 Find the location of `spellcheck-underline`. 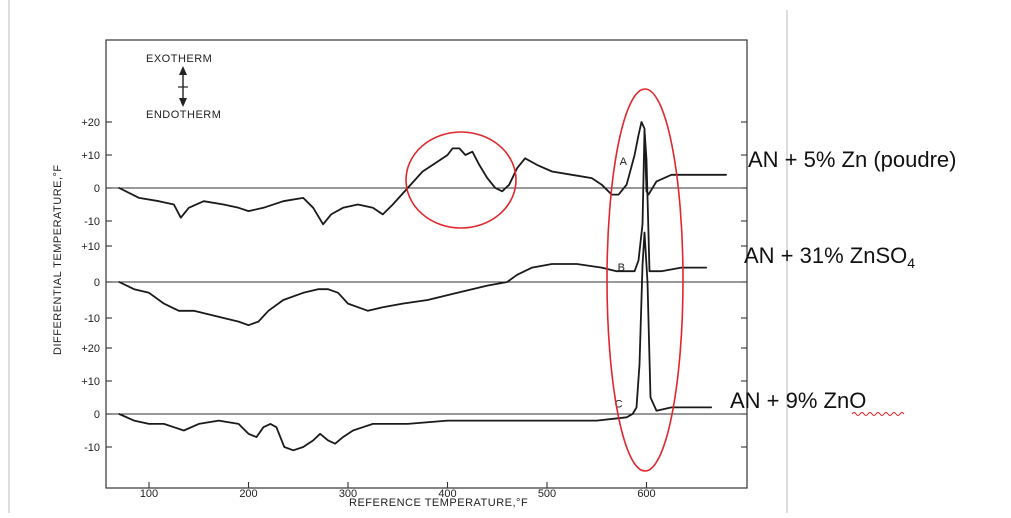

spellcheck-underline is located at coordinates (878, 414).